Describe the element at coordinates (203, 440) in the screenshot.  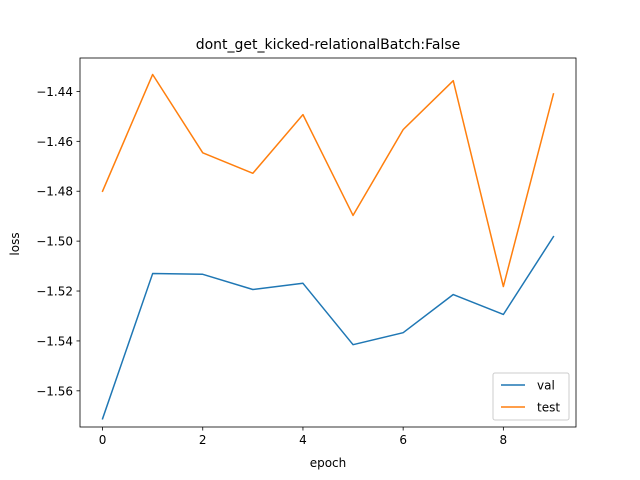
I see `x-tick-label: 2` at that location.